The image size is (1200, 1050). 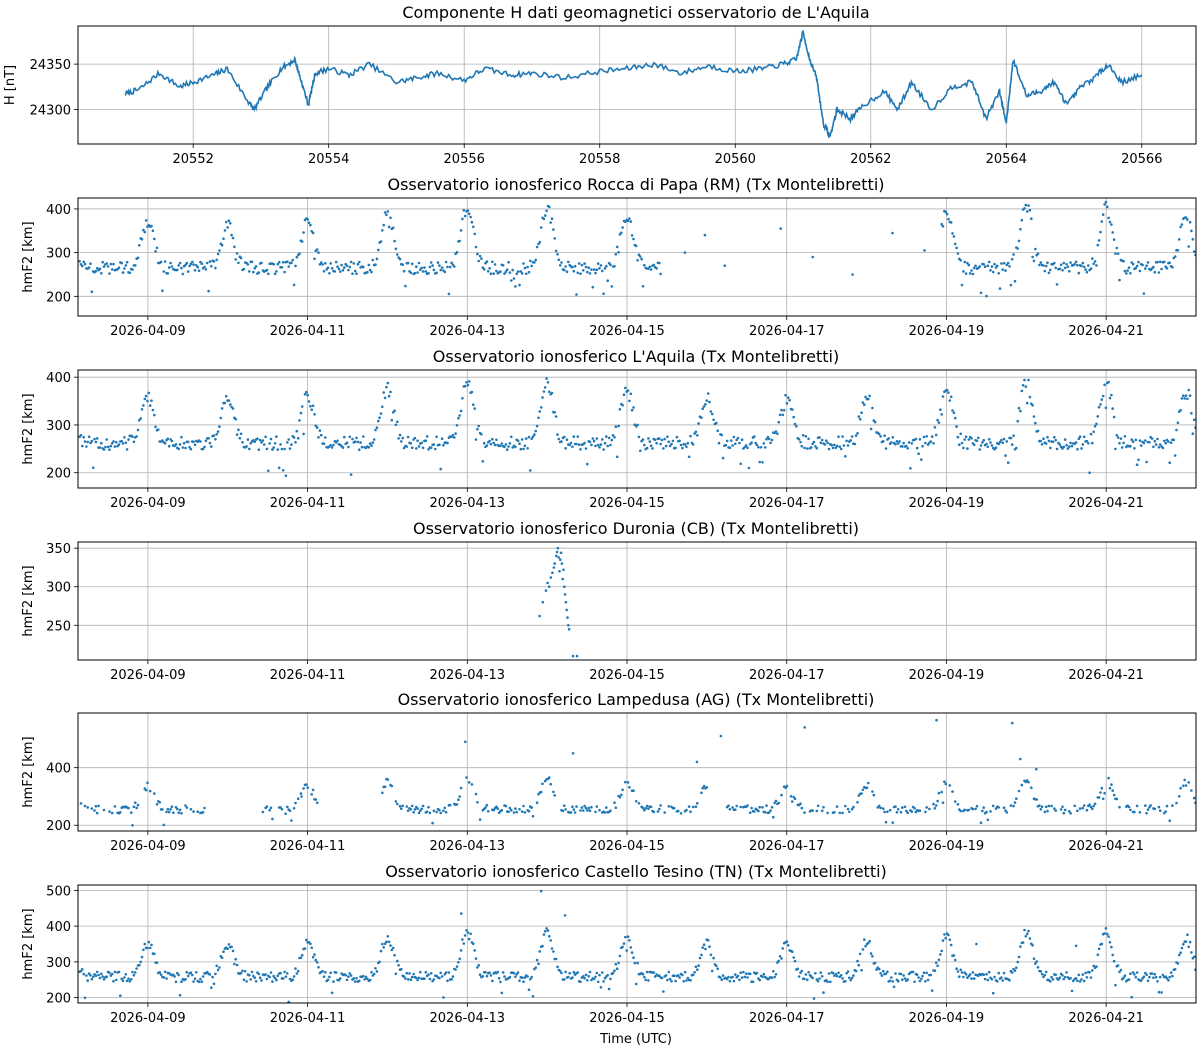 I want to click on y-tick-label: 500, so click(x=58, y=891).